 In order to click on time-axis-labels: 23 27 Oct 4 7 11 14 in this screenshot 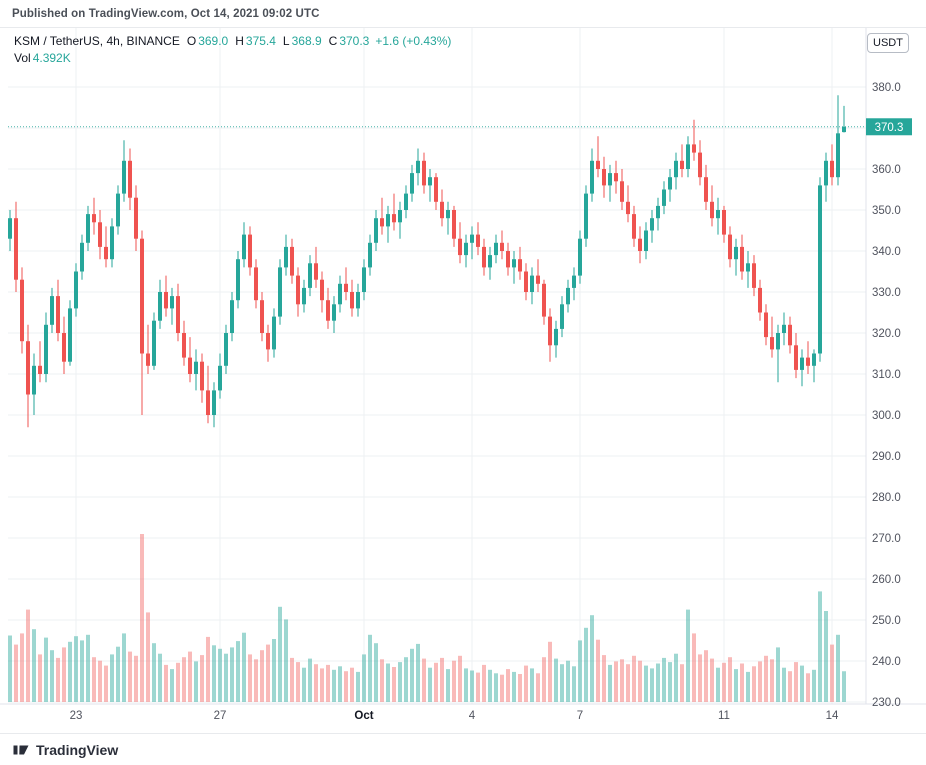, I will do `click(454, 716)`.